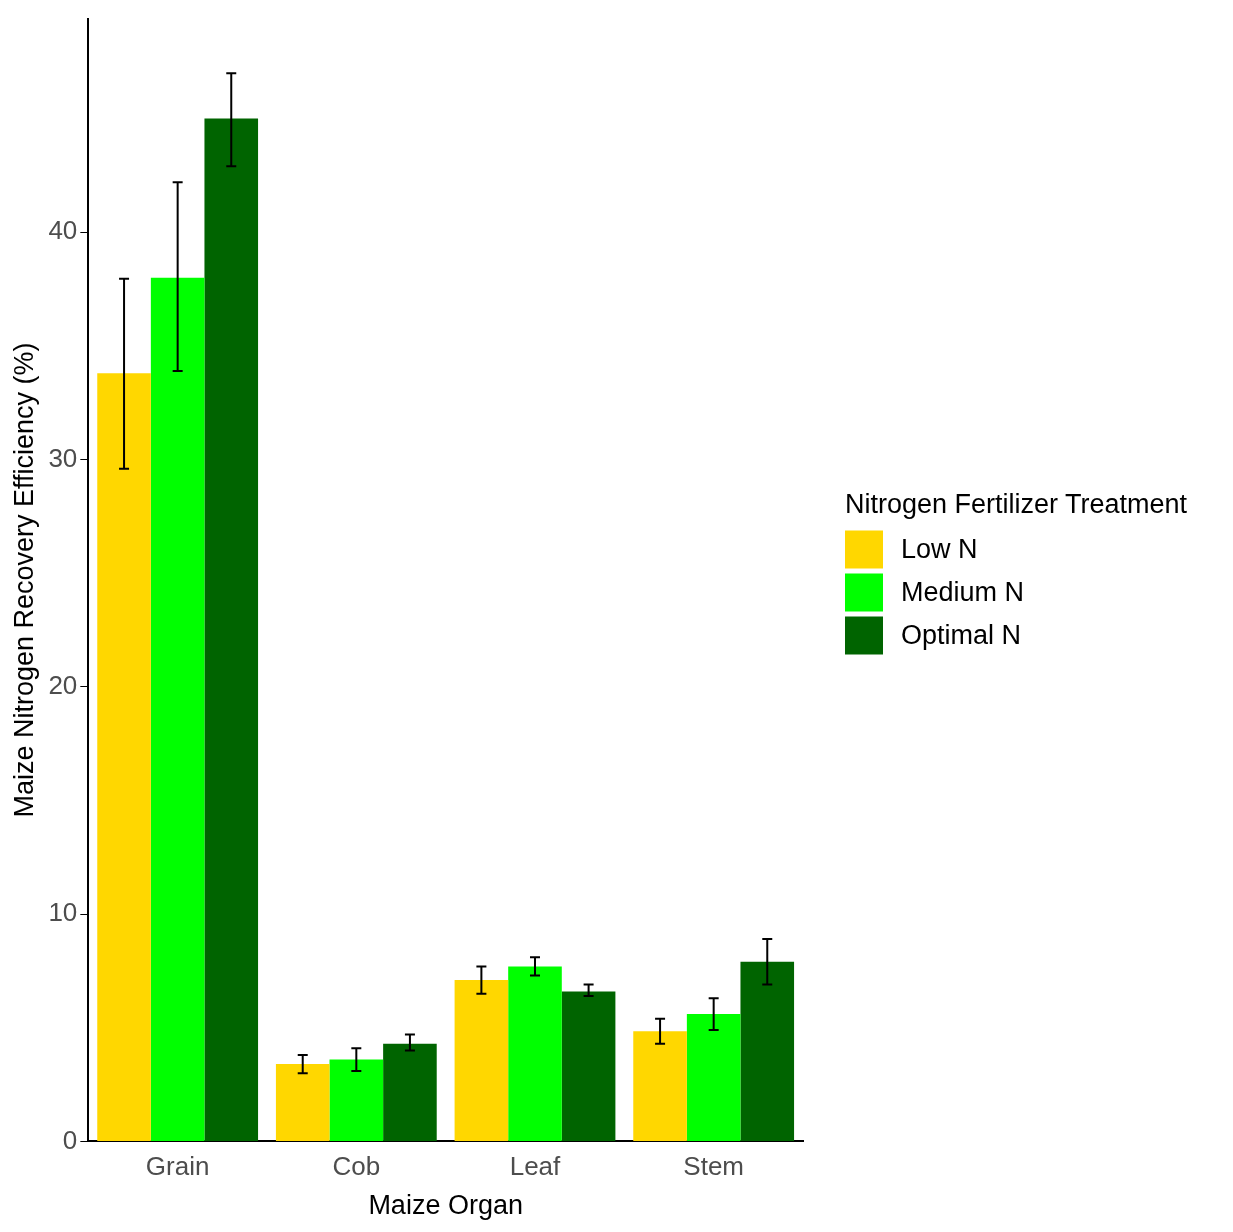 Image resolution: width=1233 pixels, height=1232 pixels. Describe the element at coordinates (963, 591) in the screenshot. I see `legend-label: Medium N` at that location.